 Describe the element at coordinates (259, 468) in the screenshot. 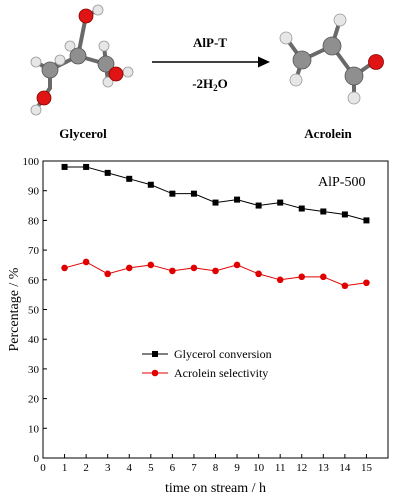

I see `x-tick-label: 10` at that location.